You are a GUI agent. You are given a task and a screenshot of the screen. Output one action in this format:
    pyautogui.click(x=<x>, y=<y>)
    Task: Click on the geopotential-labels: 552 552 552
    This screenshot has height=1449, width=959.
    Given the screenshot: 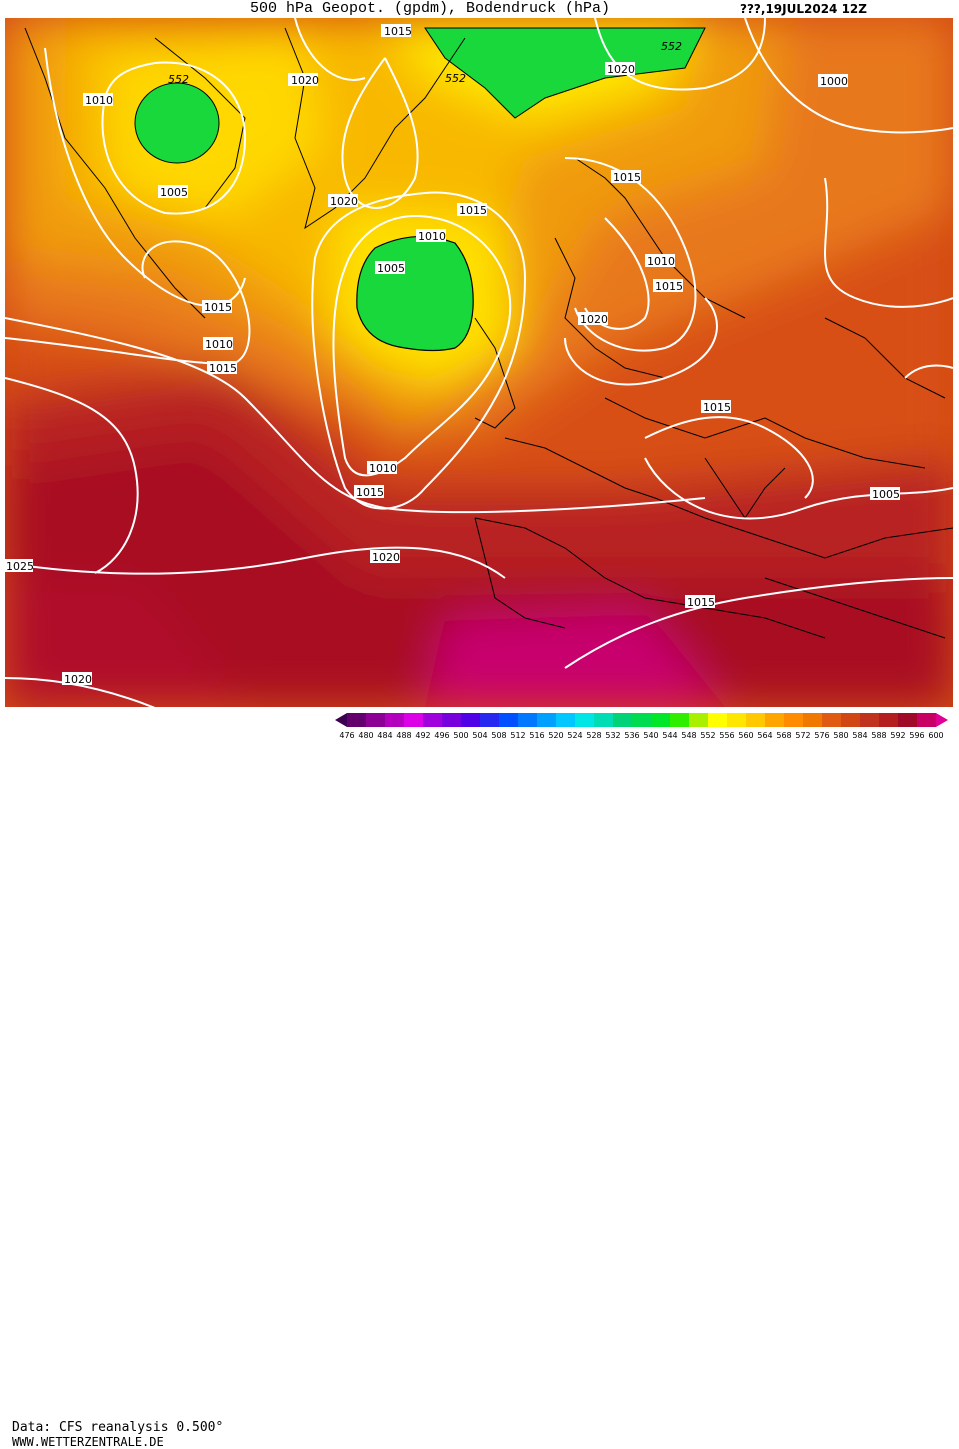 What is the action you would take?
    pyautogui.click(x=425, y=63)
    